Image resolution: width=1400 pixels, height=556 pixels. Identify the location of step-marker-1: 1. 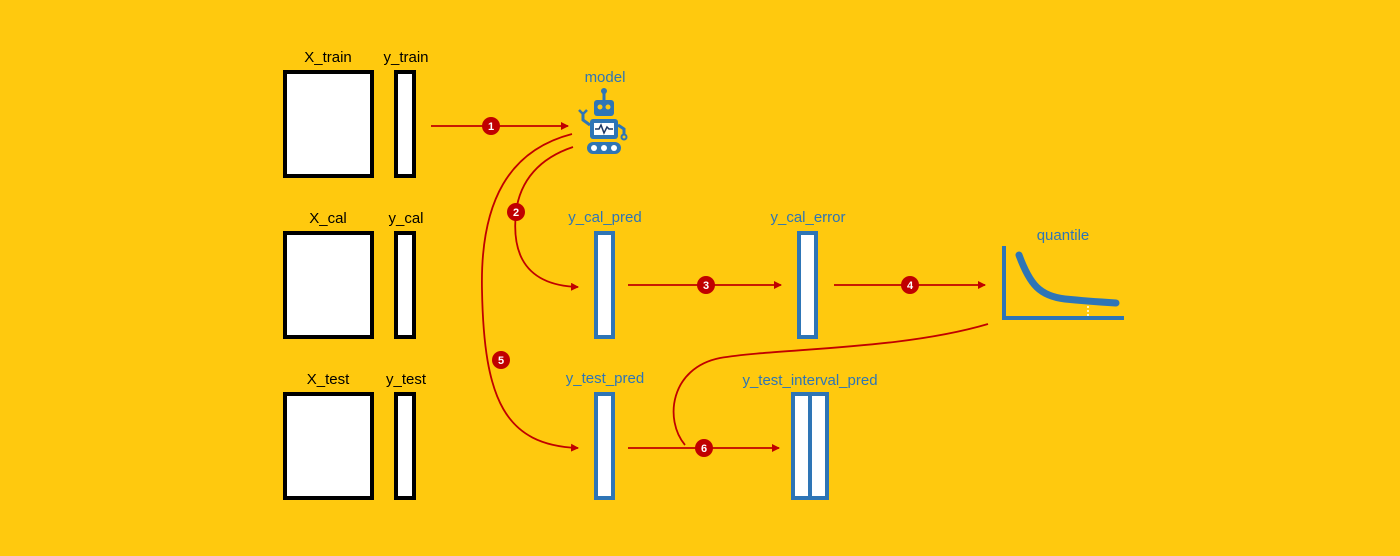
(491, 126).